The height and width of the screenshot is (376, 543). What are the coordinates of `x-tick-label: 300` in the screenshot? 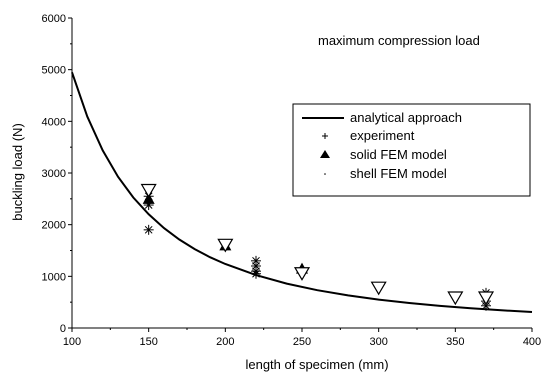 It's located at (378, 342).